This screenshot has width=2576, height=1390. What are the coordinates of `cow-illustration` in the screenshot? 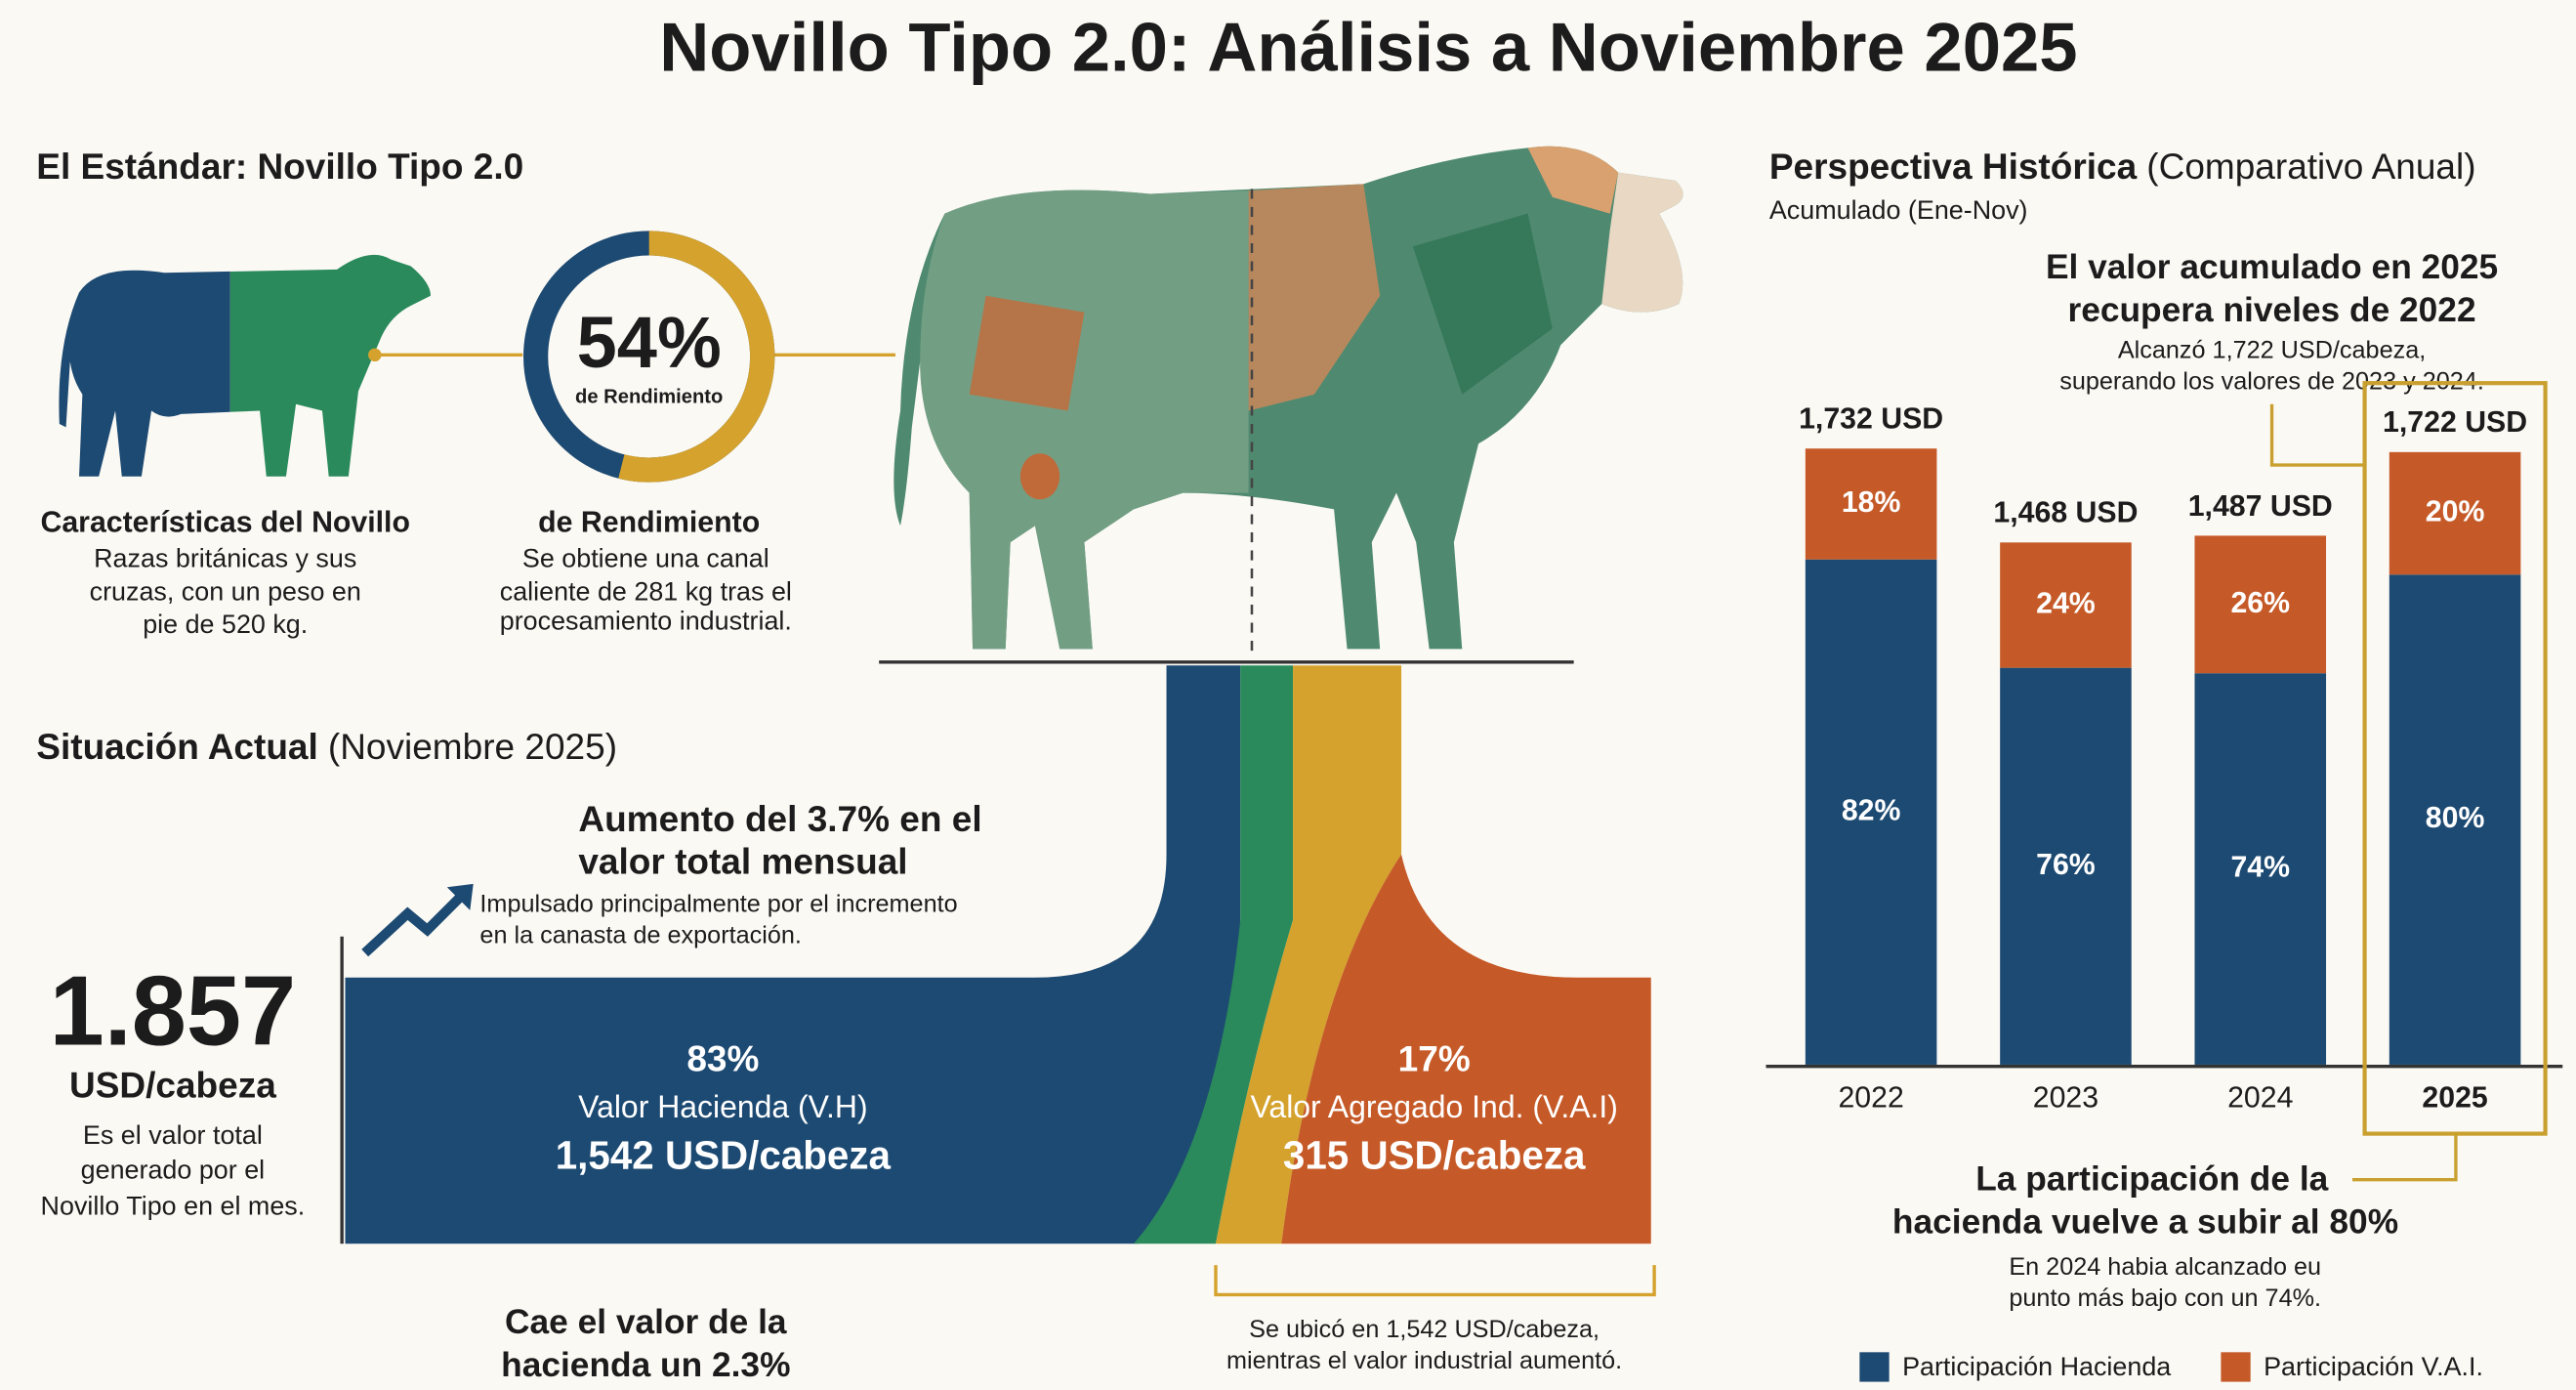 It's located at (1281, 405).